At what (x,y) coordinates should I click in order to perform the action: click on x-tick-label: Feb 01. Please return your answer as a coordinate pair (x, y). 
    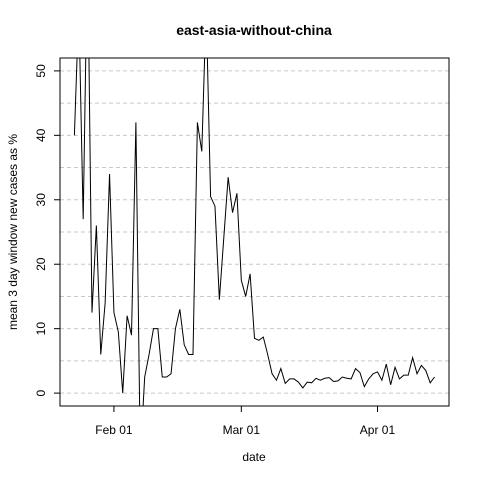
    Looking at the image, I should click on (114, 430).